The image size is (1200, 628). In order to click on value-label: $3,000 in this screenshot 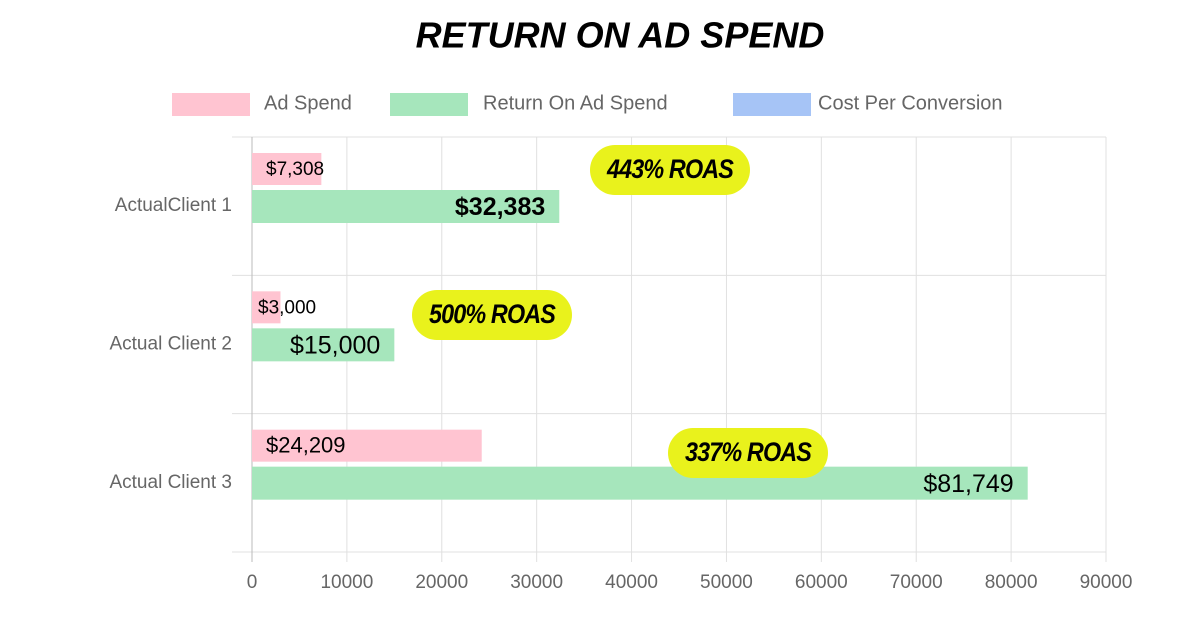, I will do `click(287, 307)`.